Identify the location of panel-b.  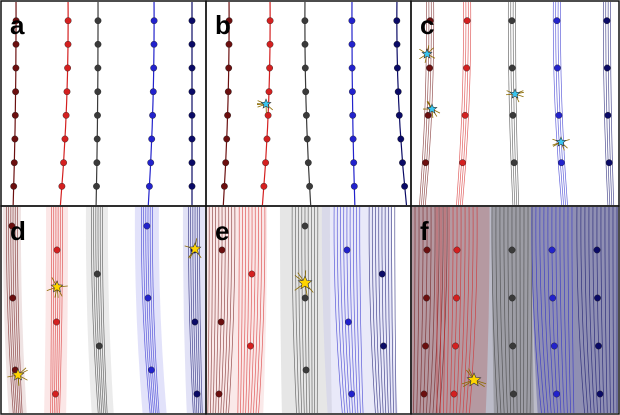
(314, 103).